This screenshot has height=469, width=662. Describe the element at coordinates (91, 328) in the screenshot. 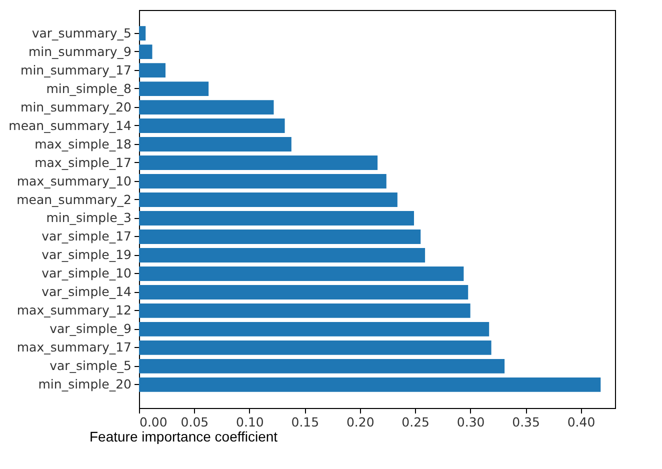

I see `y-tick-label: var_simple_9` at that location.